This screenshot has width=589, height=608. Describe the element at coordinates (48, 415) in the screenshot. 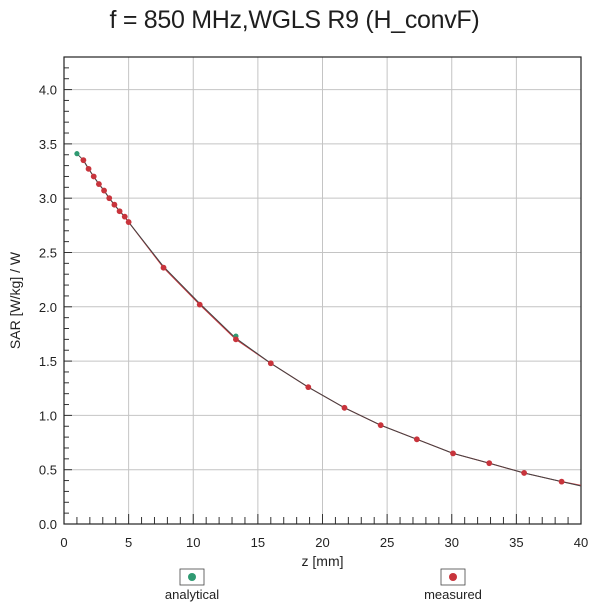

I see `y-tick-label-2: 1.0` at that location.